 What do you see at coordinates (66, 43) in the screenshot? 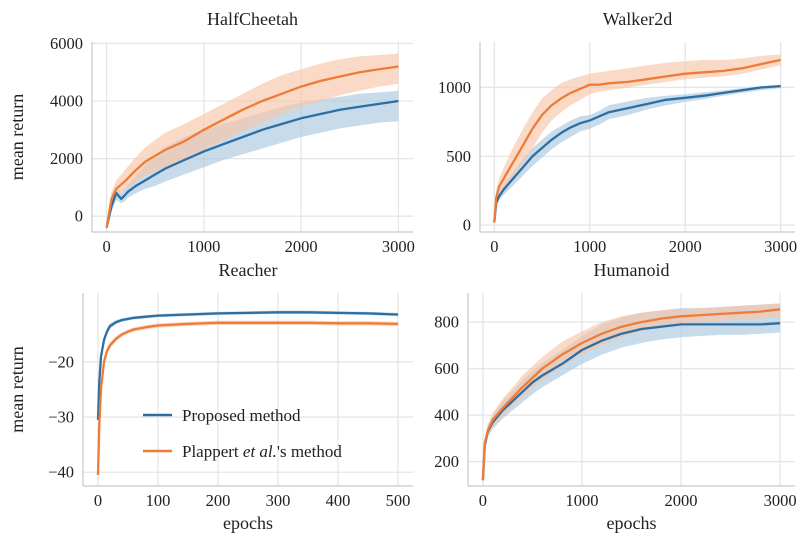
I see `y-tick-label: 6000` at bounding box center [66, 43].